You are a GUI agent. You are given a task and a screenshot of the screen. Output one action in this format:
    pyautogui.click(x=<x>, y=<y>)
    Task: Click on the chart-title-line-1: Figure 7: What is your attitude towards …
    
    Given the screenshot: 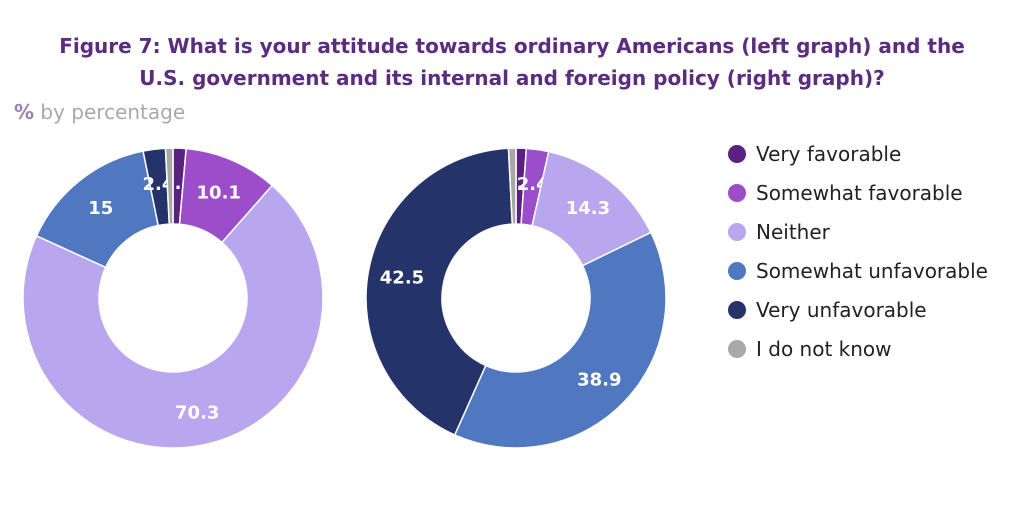 What is the action you would take?
    pyautogui.click(x=512, y=46)
    